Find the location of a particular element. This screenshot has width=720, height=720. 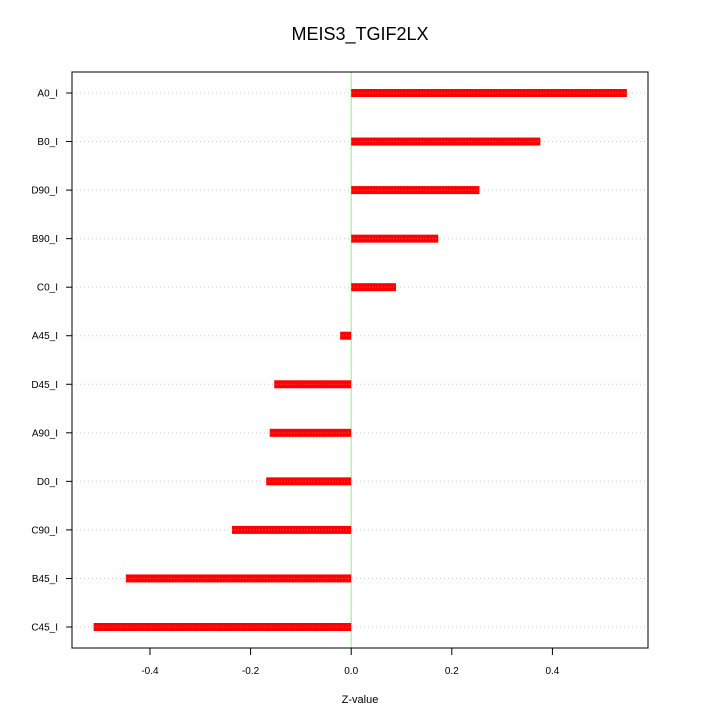

x-axis-label: Z-value is located at coordinates (360, 700).